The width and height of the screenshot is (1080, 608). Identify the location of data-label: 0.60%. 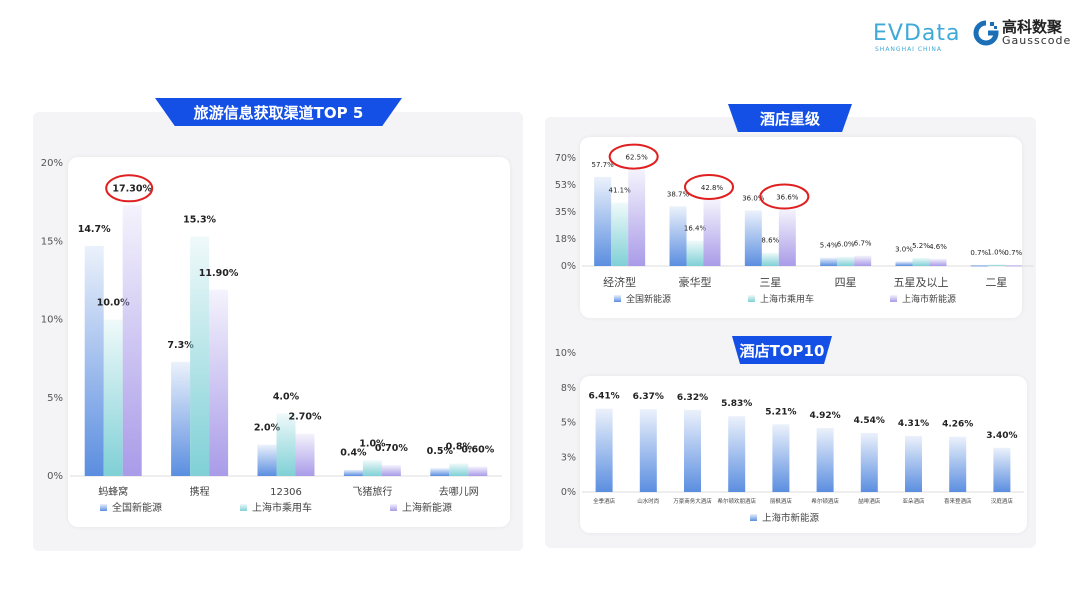
(477, 450).